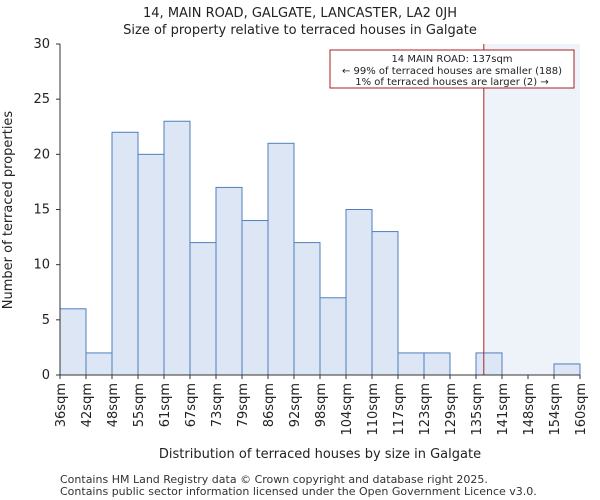 The height and width of the screenshot is (500, 600). What do you see at coordinates (477, 409) in the screenshot?
I see `x-tick-label-135sqm: 135sqm` at bounding box center [477, 409].